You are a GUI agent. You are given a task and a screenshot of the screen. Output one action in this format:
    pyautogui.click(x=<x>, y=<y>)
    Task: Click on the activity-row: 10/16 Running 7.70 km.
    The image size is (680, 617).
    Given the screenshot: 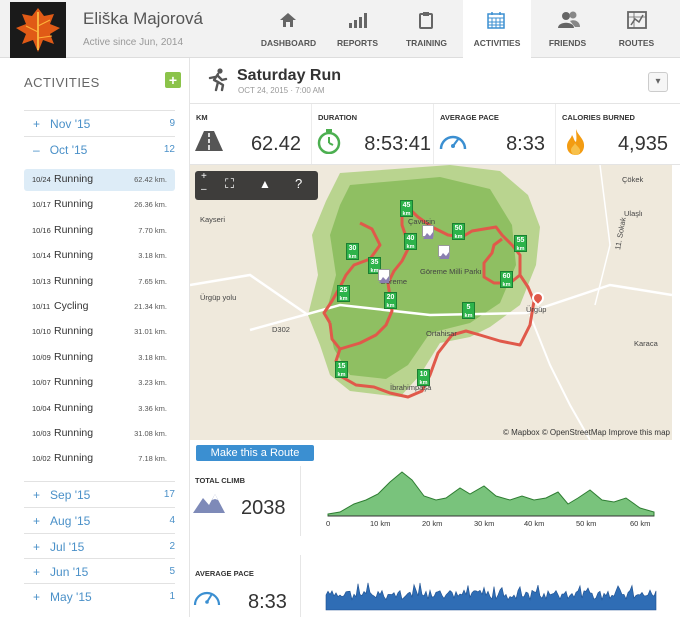 What is the action you would take?
    pyautogui.click(x=99, y=231)
    